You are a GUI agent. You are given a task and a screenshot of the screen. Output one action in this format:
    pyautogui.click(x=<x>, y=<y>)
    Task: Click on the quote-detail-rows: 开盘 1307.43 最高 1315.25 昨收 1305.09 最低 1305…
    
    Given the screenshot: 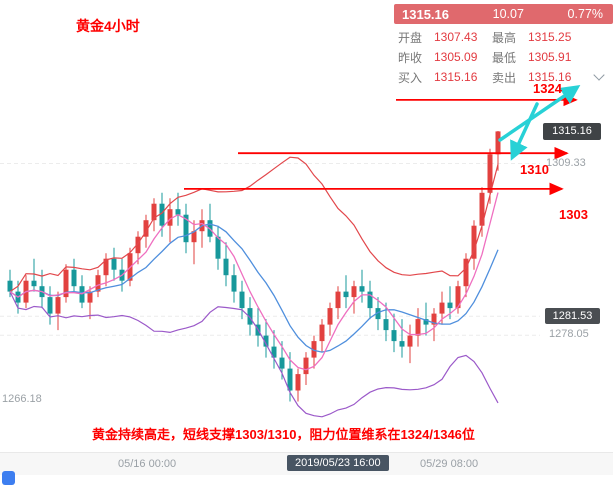 What is the action you would take?
    pyautogui.click(x=503, y=55)
    